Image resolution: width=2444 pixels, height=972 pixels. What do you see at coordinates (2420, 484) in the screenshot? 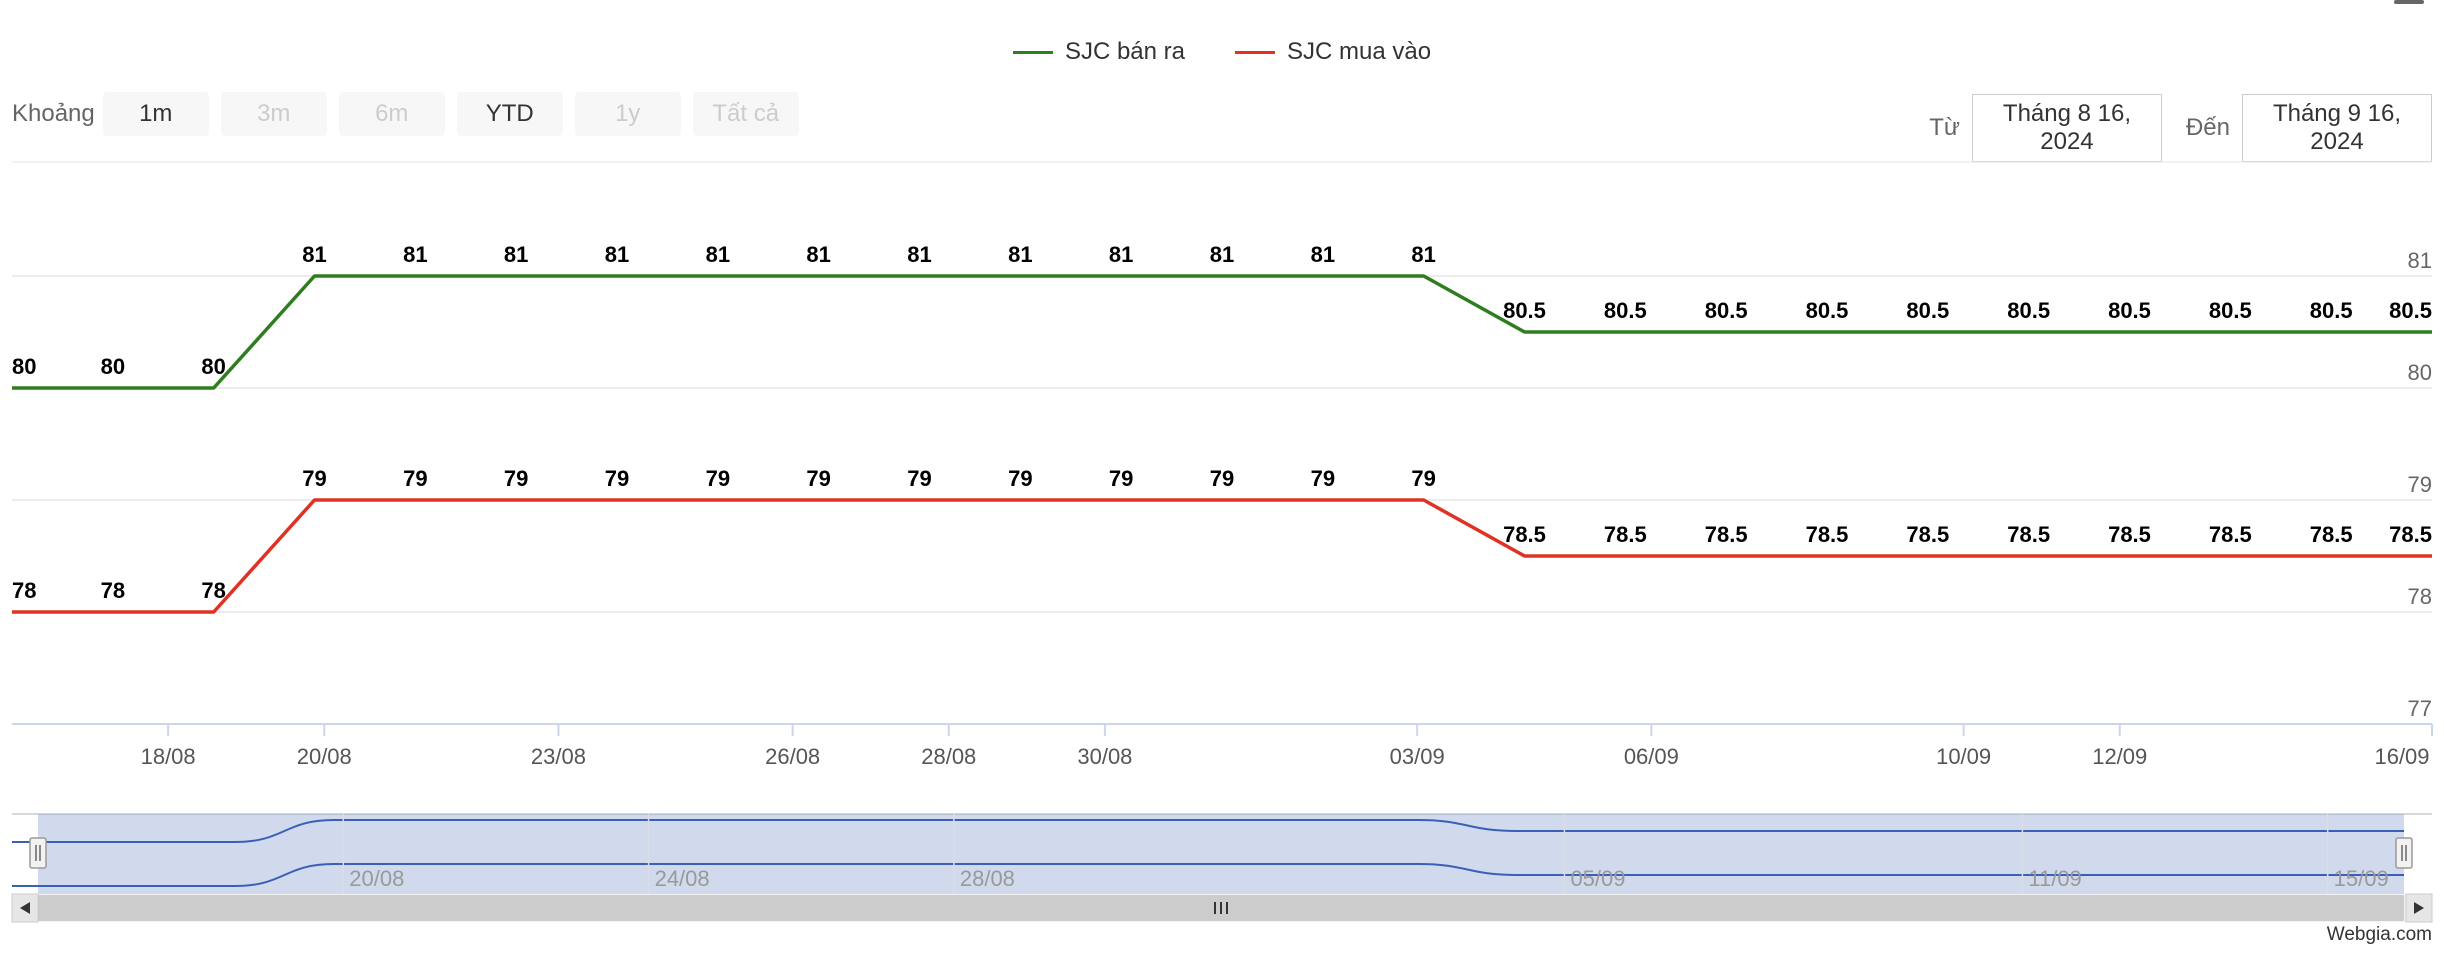
I see `y-tick-label: 79` at bounding box center [2420, 484].